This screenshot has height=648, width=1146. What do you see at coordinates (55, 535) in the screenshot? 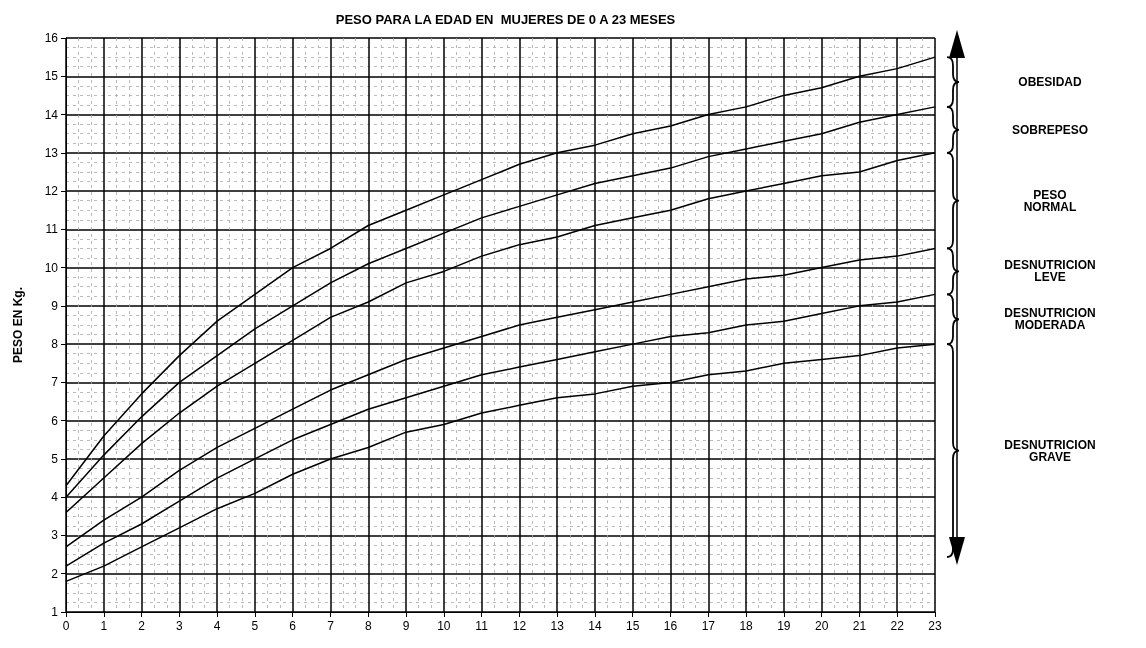
I see `y-tick-label: 3` at bounding box center [55, 535].